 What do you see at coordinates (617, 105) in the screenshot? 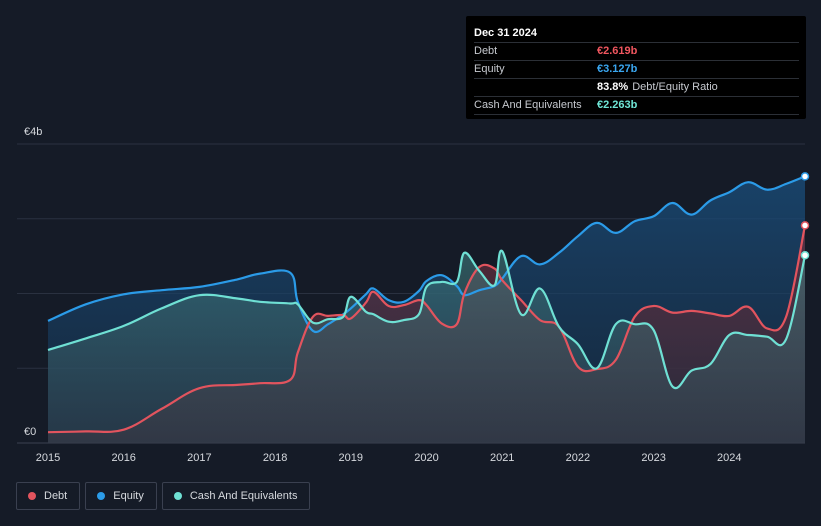
I see `tooltip-value-cash: €2.263b` at bounding box center [617, 105].